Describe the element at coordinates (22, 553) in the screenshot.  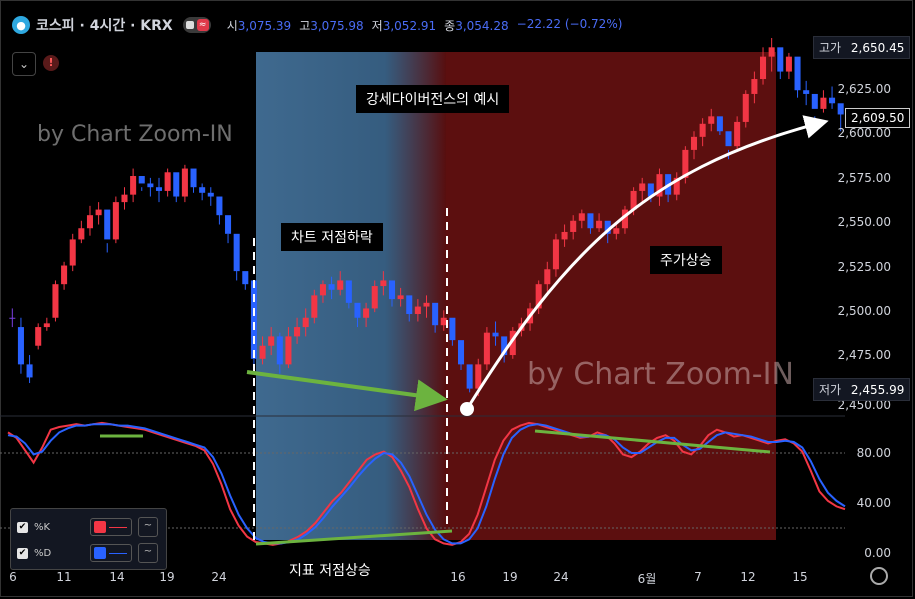
I see `checkbox-d: ✔` at that location.